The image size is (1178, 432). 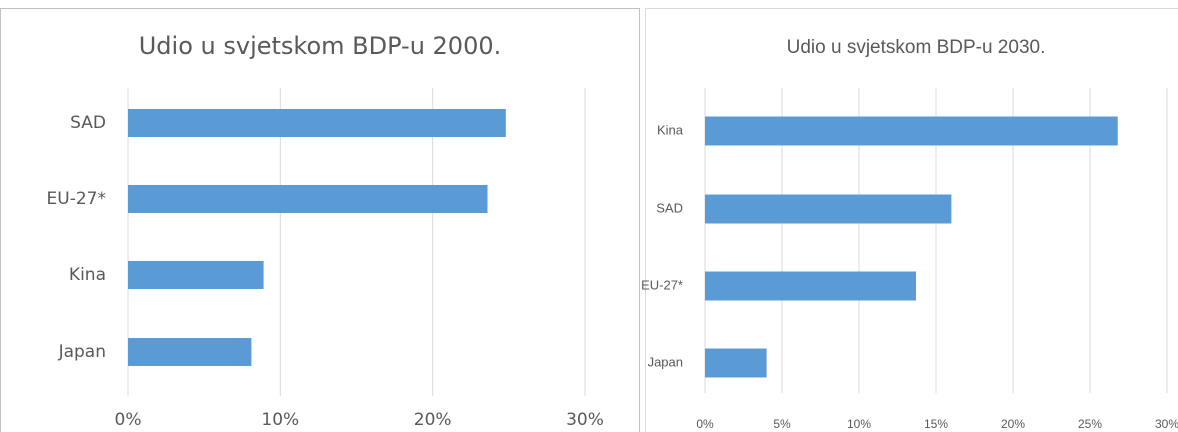 What do you see at coordinates (320, 46) in the screenshot?
I see `chart-title: Udio u svjetskom BDP-u 2000.` at bounding box center [320, 46].